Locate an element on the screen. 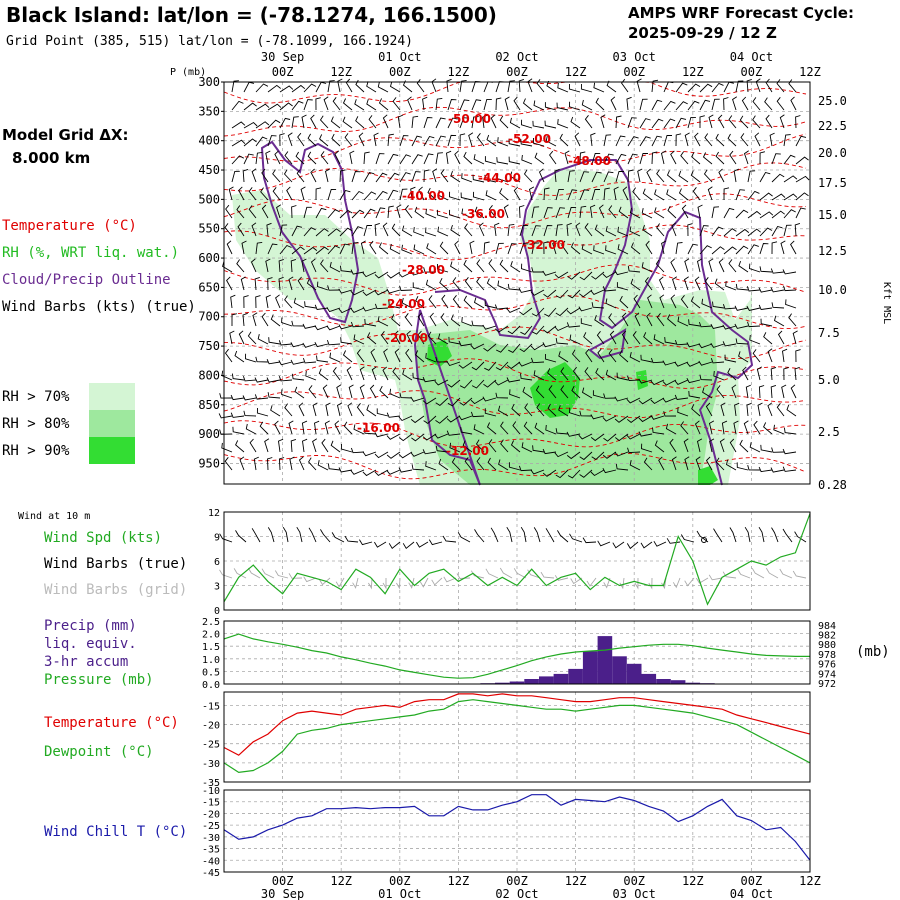 This screenshot has width=900, height=900. pressure-ytick-6: 984 is located at coordinates (827, 626).